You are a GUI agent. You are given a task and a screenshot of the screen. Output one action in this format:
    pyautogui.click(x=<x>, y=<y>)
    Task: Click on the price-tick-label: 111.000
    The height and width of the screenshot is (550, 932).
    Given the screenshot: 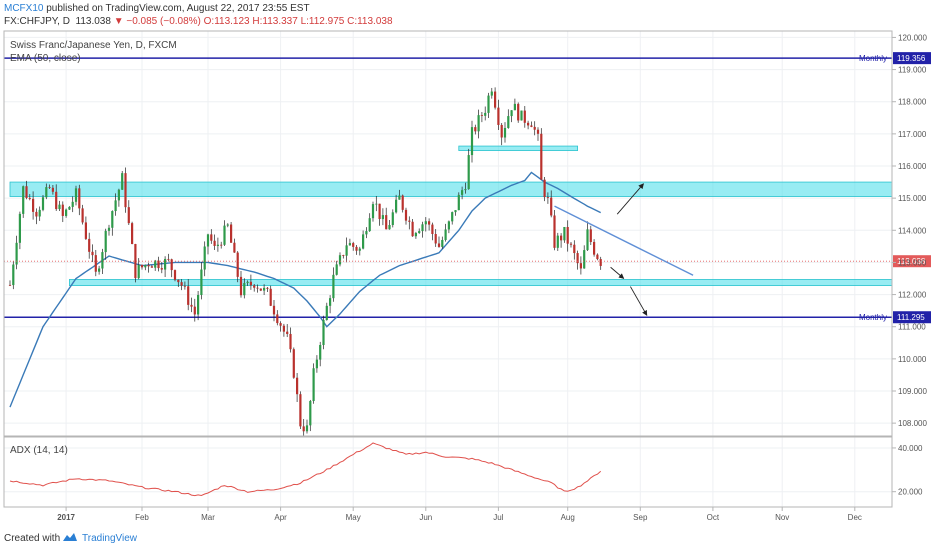 What is the action you would take?
    pyautogui.click(x=912, y=327)
    